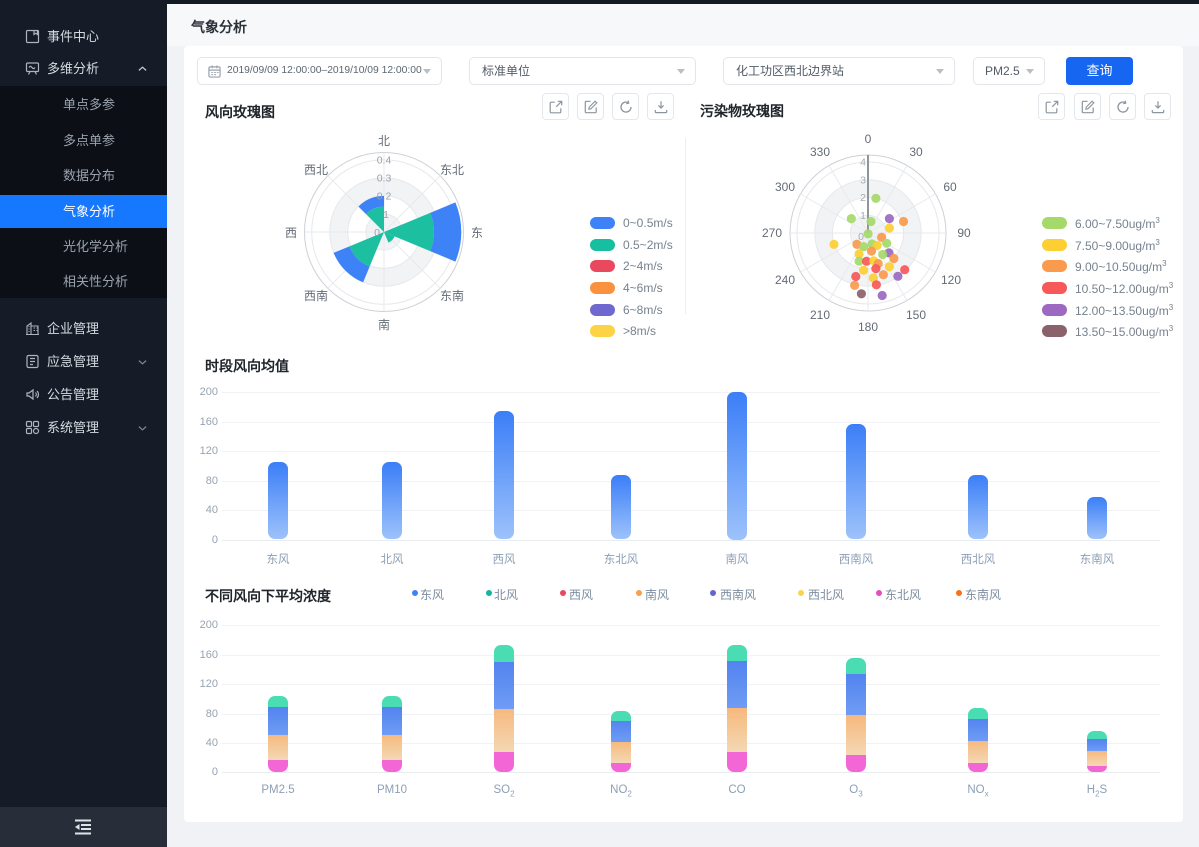 The image size is (1199, 847). Describe the element at coordinates (384, 161) in the screenshot. I see `svg-text: 0.4` at that location.